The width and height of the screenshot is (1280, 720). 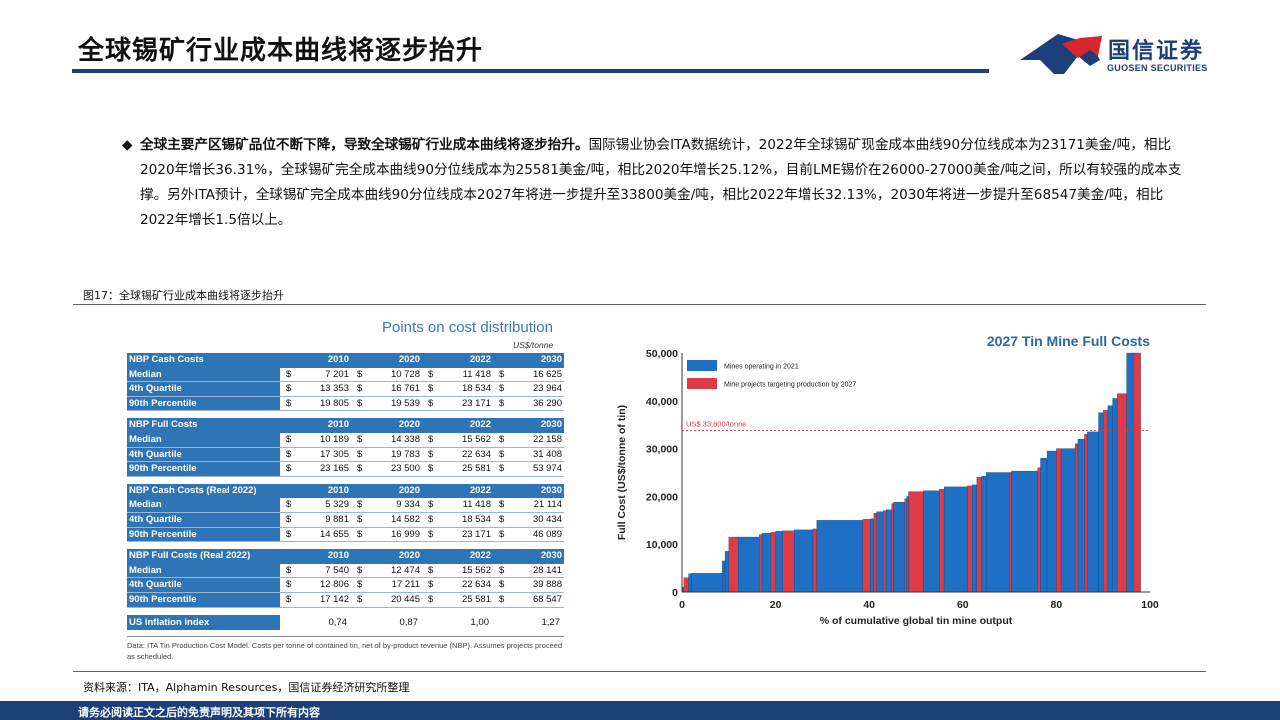 What do you see at coordinates (281, 51) in the screenshot?
I see `page-title: 全球锡矿行业成本曲线将逐步抬升` at bounding box center [281, 51].